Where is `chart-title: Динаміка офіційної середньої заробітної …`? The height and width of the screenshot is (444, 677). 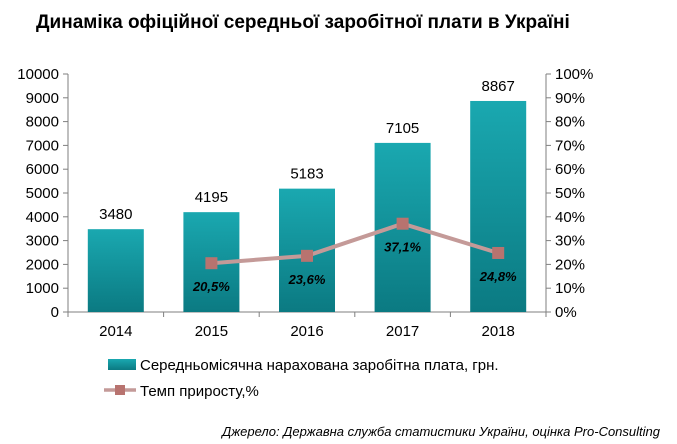
chart-title: Динаміка офіційної середньої заробітної … is located at coordinates (303, 22).